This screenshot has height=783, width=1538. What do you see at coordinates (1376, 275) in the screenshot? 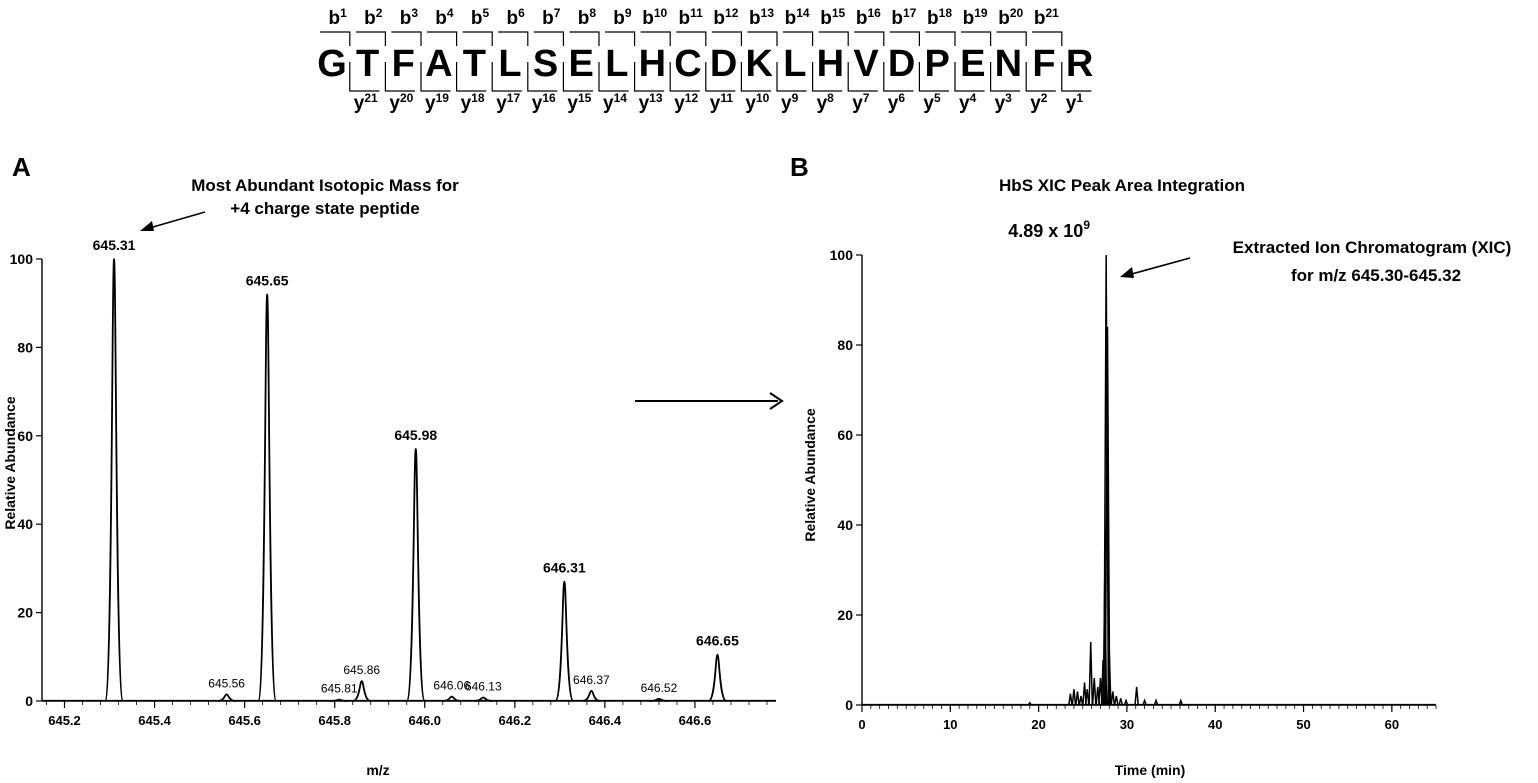
I see `xic-annotation-line2: for m/z 645.30-645.32` at bounding box center [1376, 275].